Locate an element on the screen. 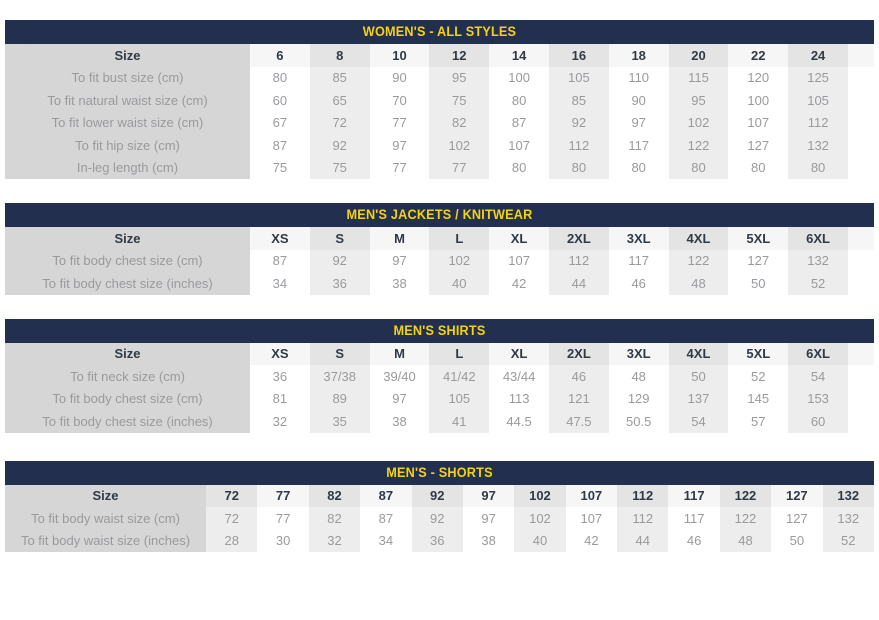  column-header: 112 is located at coordinates (643, 495).